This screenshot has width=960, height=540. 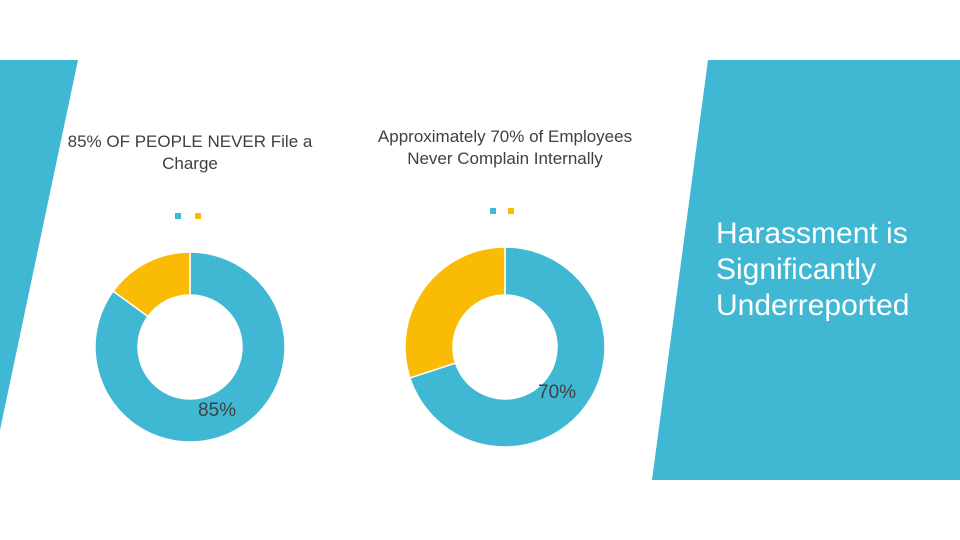 I want to click on chart-1-title: 85% OF PEOPLE NEVER File a Charge, so click(x=190, y=152).